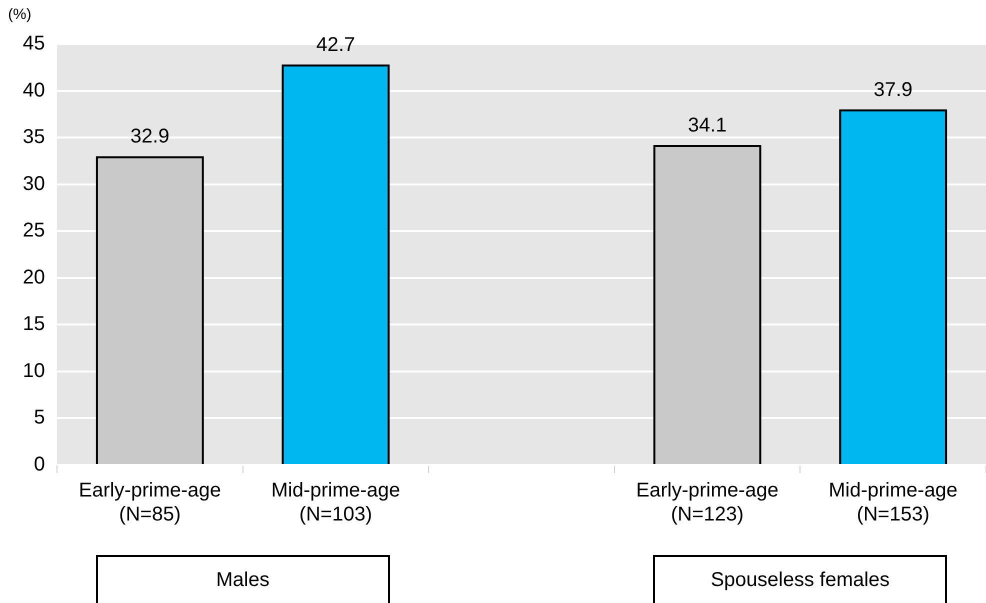 Image resolution: width=986 pixels, height=603 pixels. I want to click on x-tick-label: Mid-prime-age (N=153), so click(893, 503).